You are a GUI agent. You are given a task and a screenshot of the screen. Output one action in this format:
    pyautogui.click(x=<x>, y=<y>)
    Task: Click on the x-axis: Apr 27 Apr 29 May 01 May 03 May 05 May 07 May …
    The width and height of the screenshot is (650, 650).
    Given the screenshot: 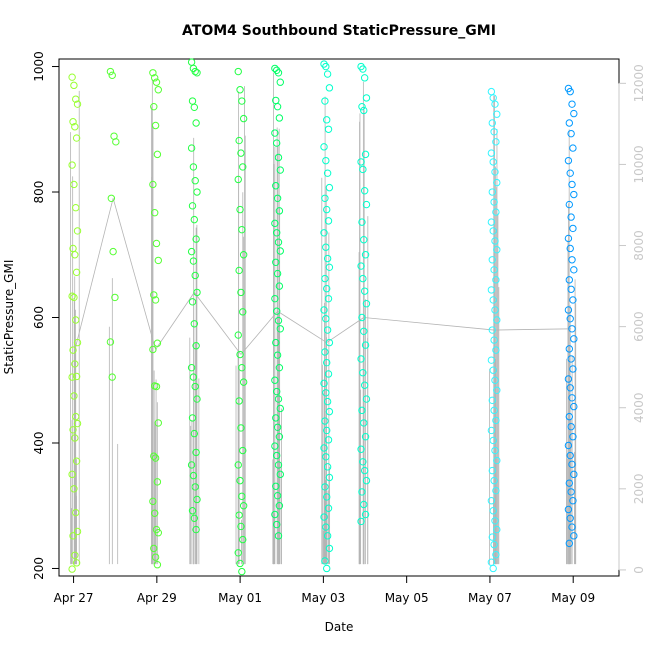 What is the action you would take?
    pyautogui.click(x=324, y=590)
    